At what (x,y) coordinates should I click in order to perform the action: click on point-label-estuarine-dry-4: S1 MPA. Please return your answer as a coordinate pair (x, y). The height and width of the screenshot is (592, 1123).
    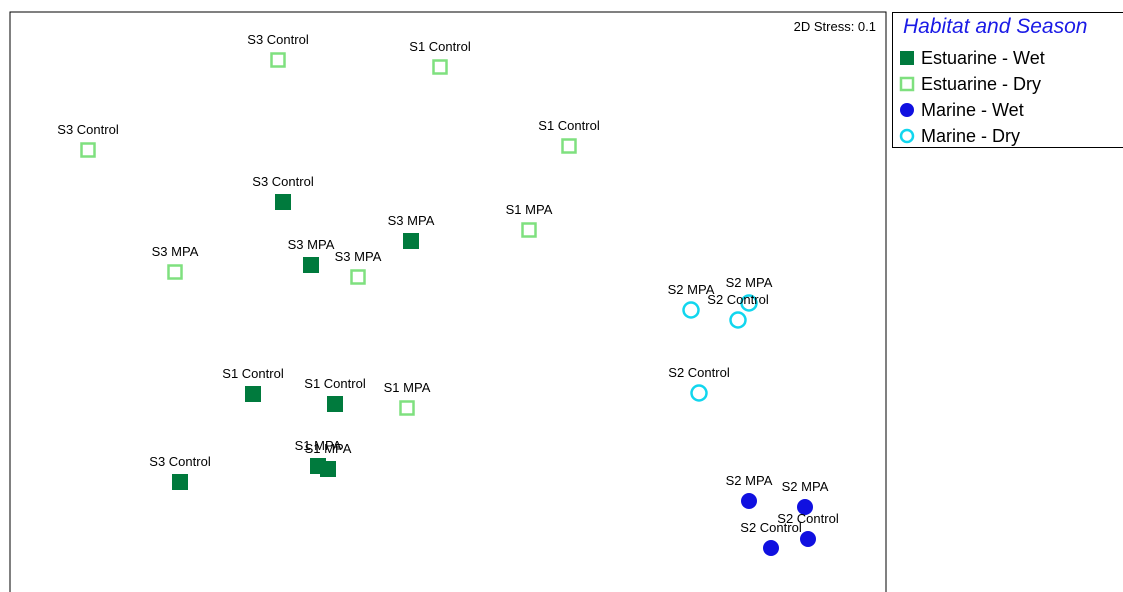
    Looking at the image, I should click on (529, 209).